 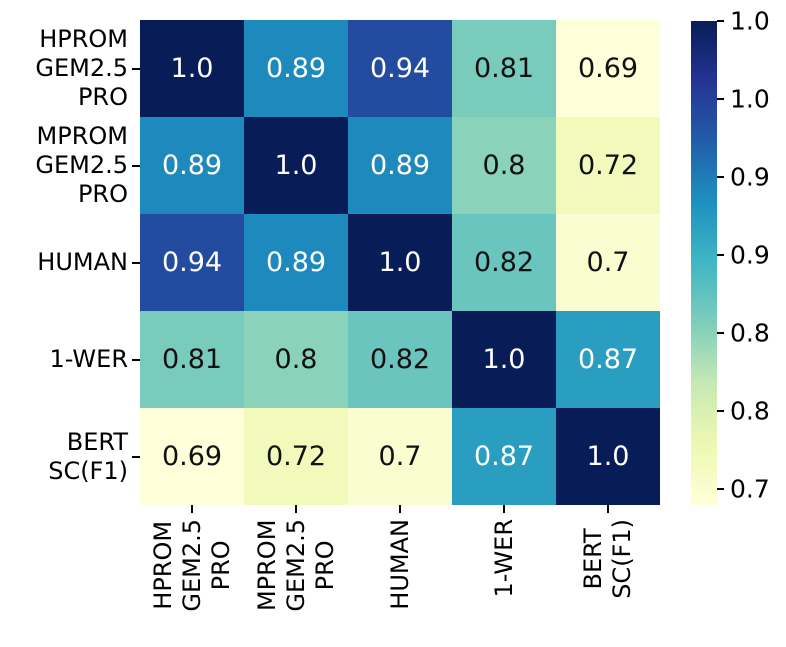 What do you see at coordinates (704, 263) in the screenshot?
I see `colorbar` at bounding box center [704, 263].